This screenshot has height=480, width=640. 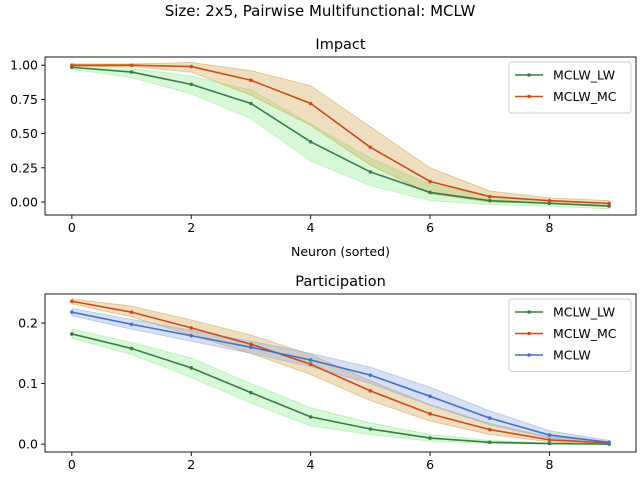 I want to click on participation-x-tick-label: 2, so click(x=191, y=464).